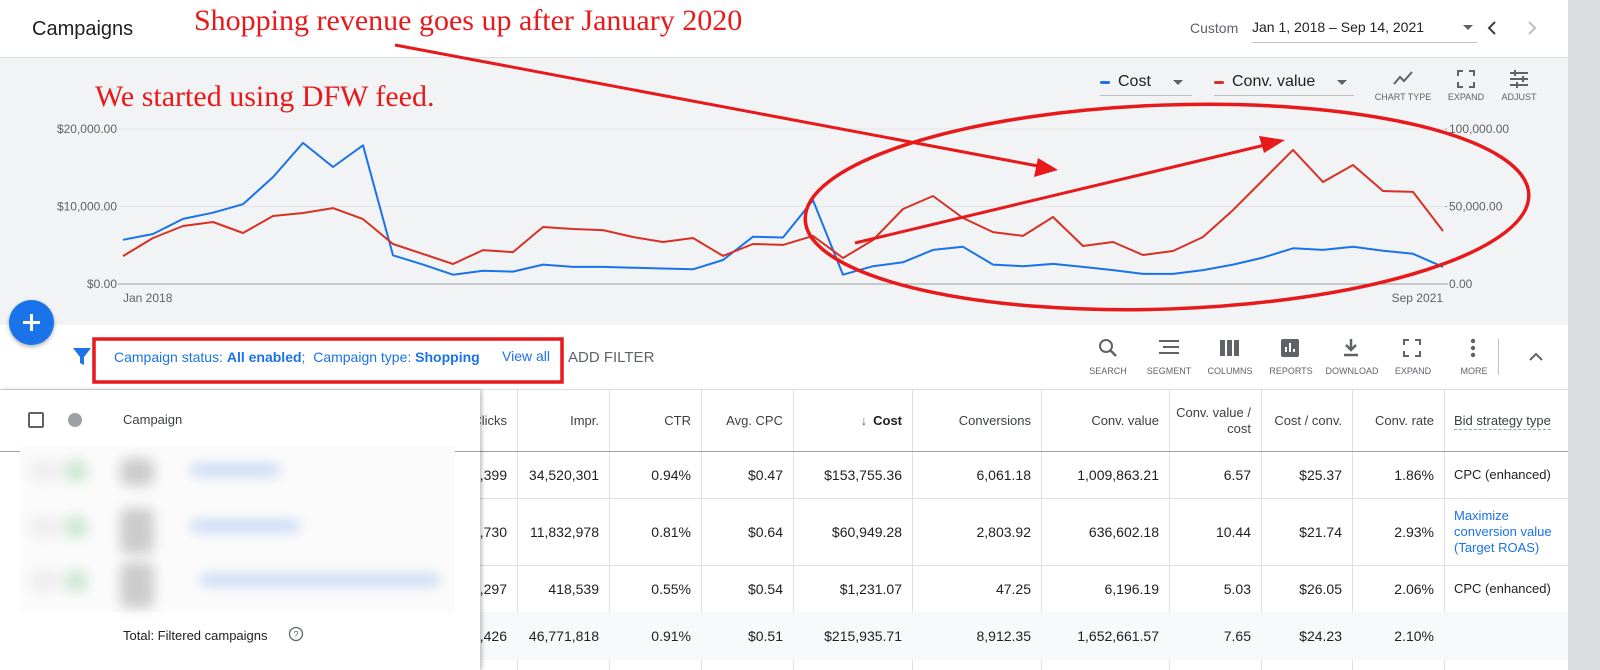 This screenshot has width=1600, height=670. Describe the element at coordinates (754, 420) in the screenshot. I see `column-header-text: Avg. CPC` at that location.